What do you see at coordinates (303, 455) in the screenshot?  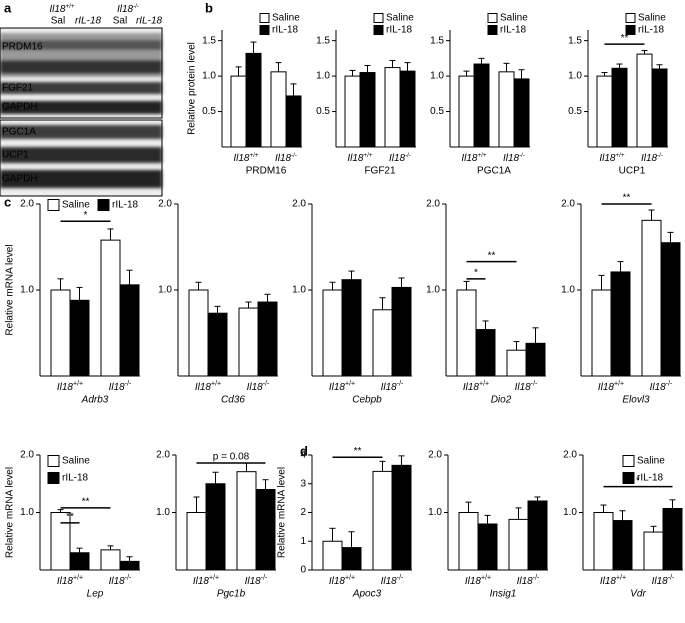 I see `y-tick-label: 4` at bounding box center [303, 455].